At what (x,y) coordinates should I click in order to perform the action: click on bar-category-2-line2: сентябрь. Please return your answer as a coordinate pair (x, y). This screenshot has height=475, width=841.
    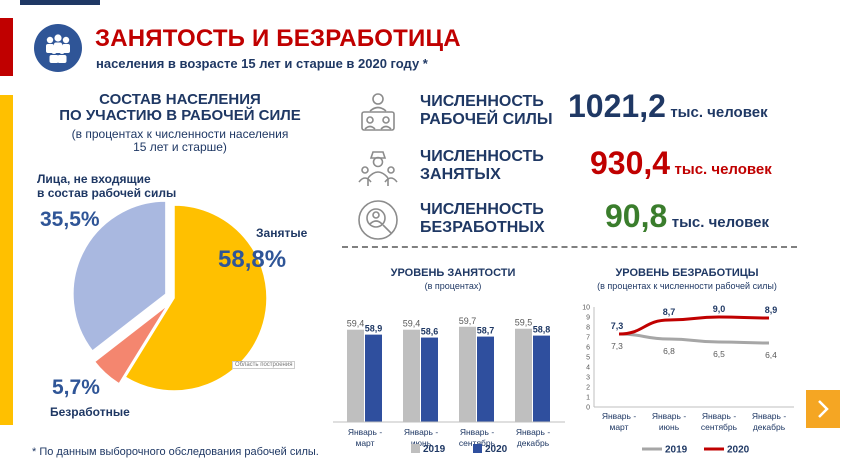
    Looking at the image, I should click on (477, 443).